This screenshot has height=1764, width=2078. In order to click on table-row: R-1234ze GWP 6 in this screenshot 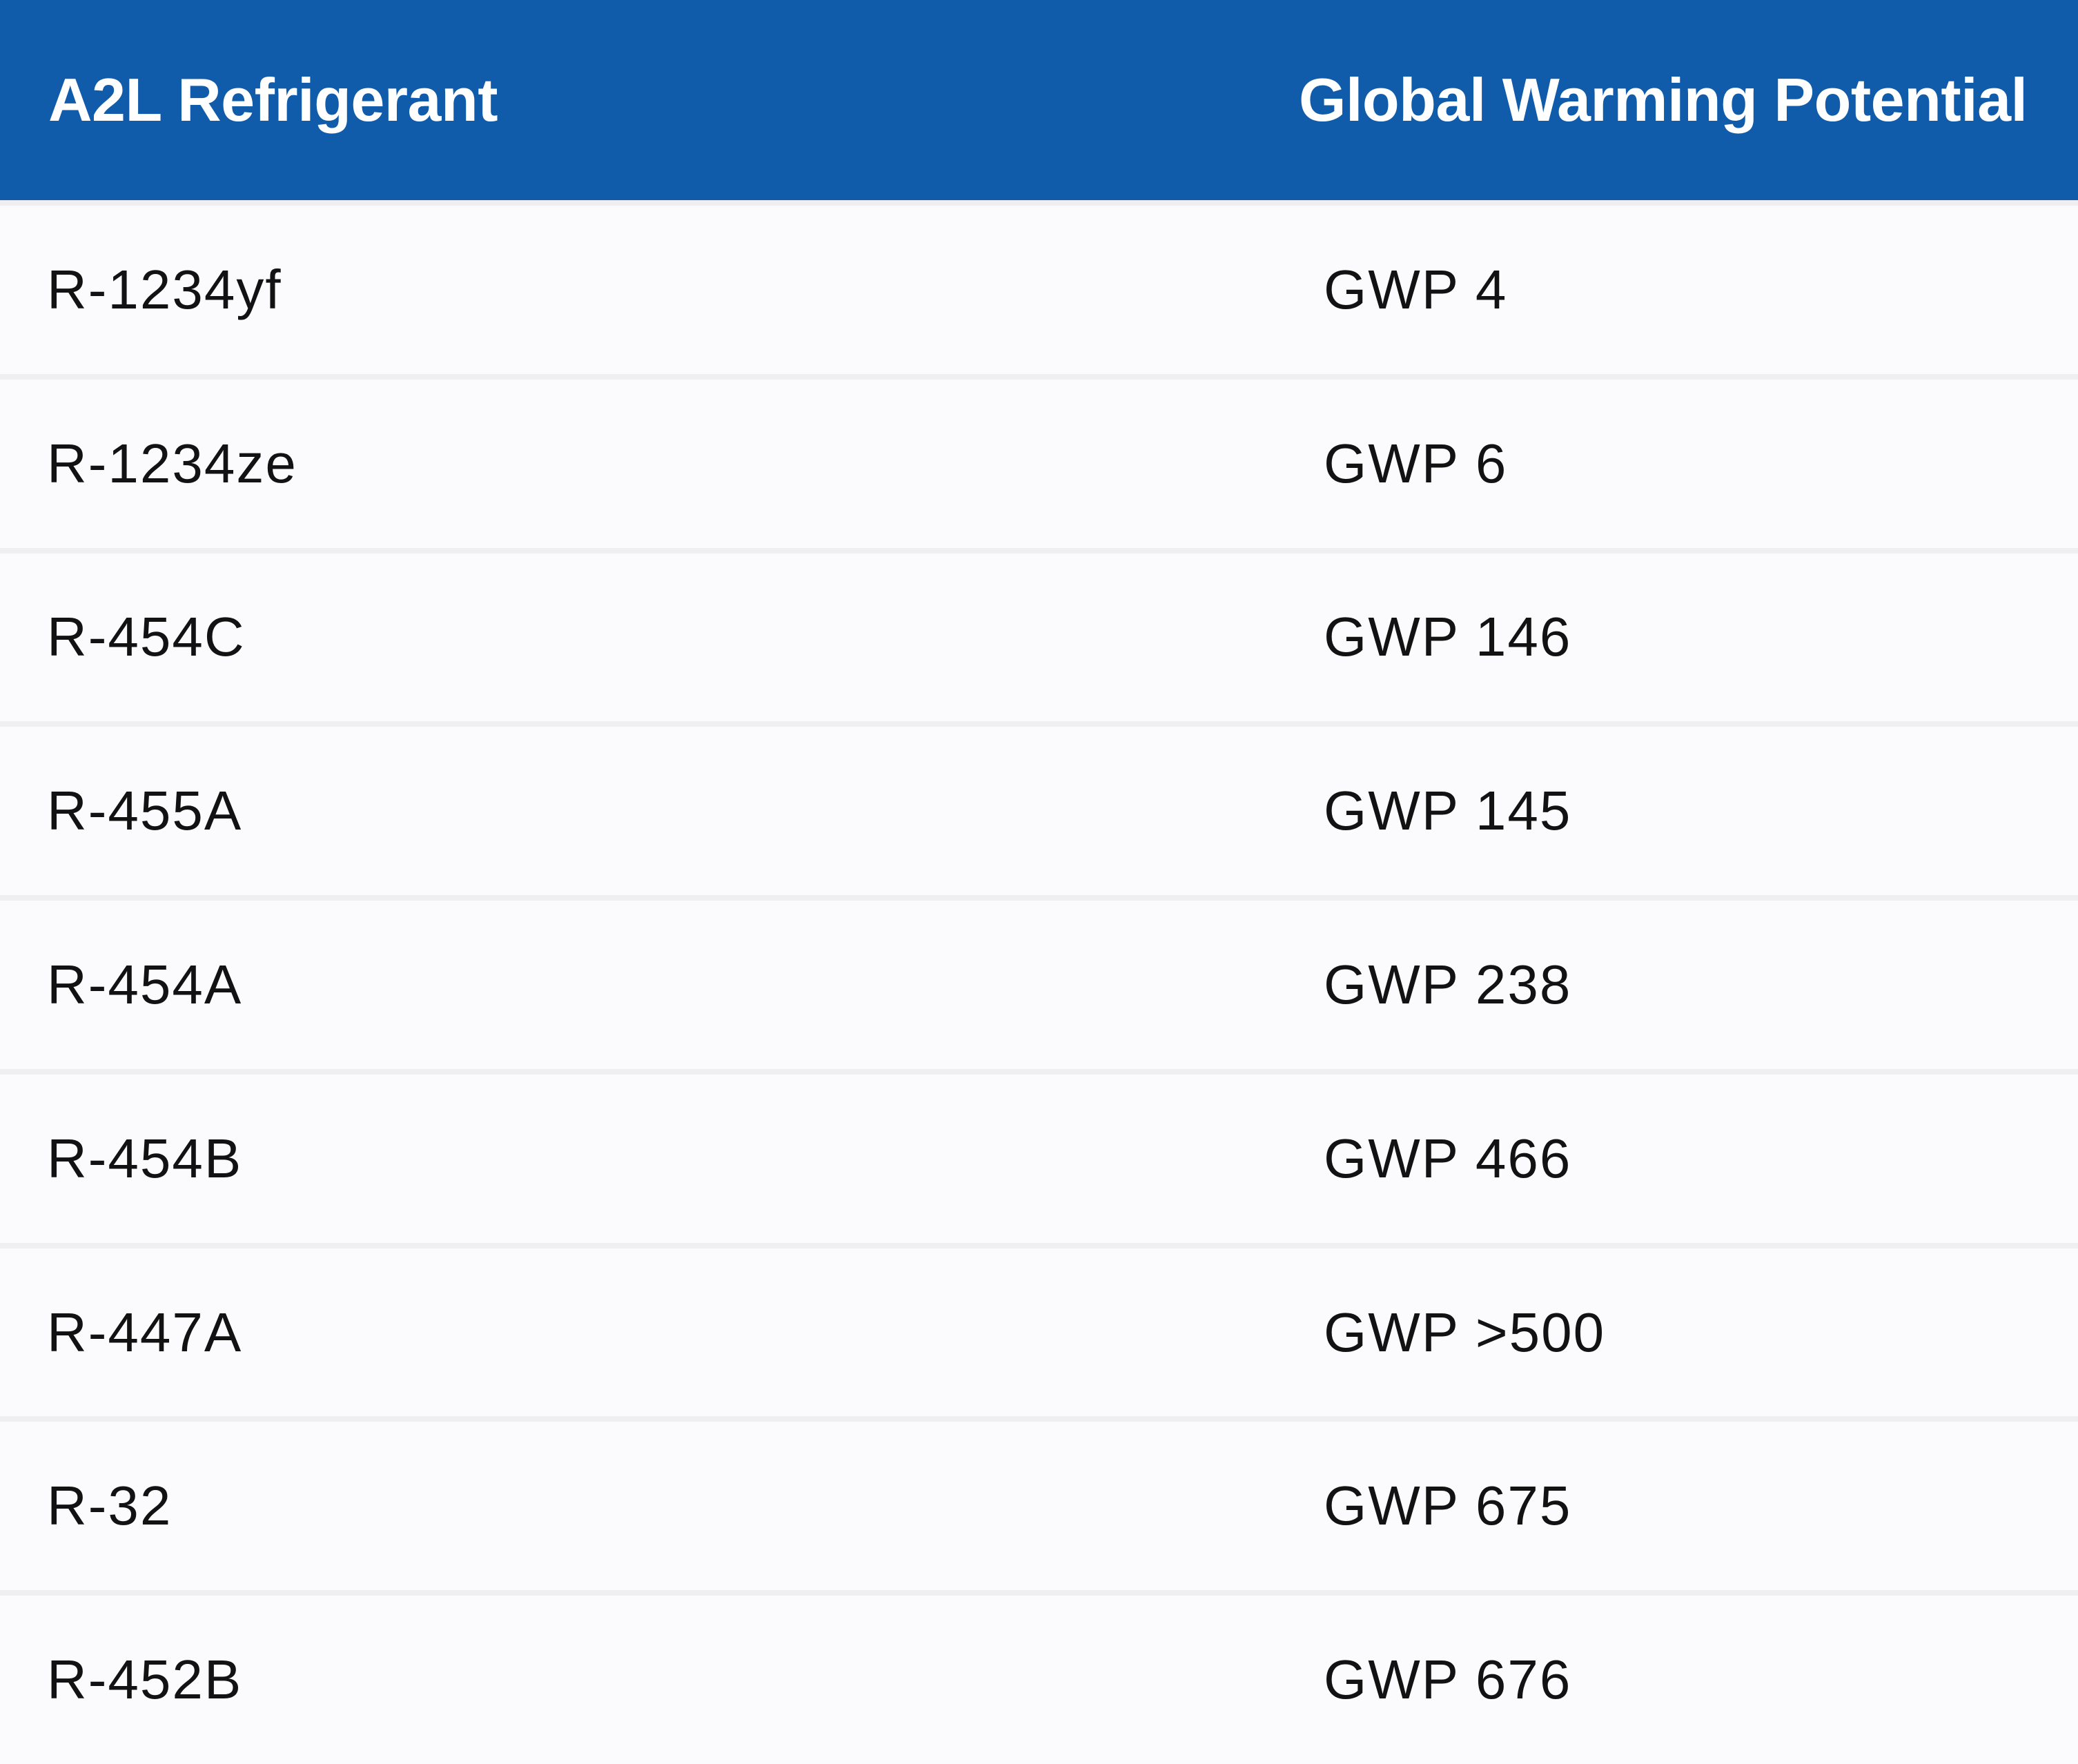, I will do `click(1039, 460)`.